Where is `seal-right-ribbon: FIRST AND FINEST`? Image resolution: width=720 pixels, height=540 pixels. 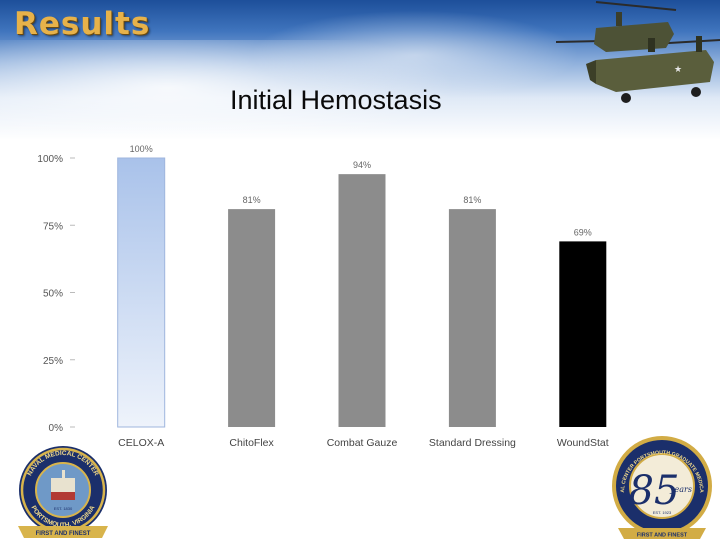 seal-right-ribbon: FIRST AND FINEST is located at coordinates (662, 536).